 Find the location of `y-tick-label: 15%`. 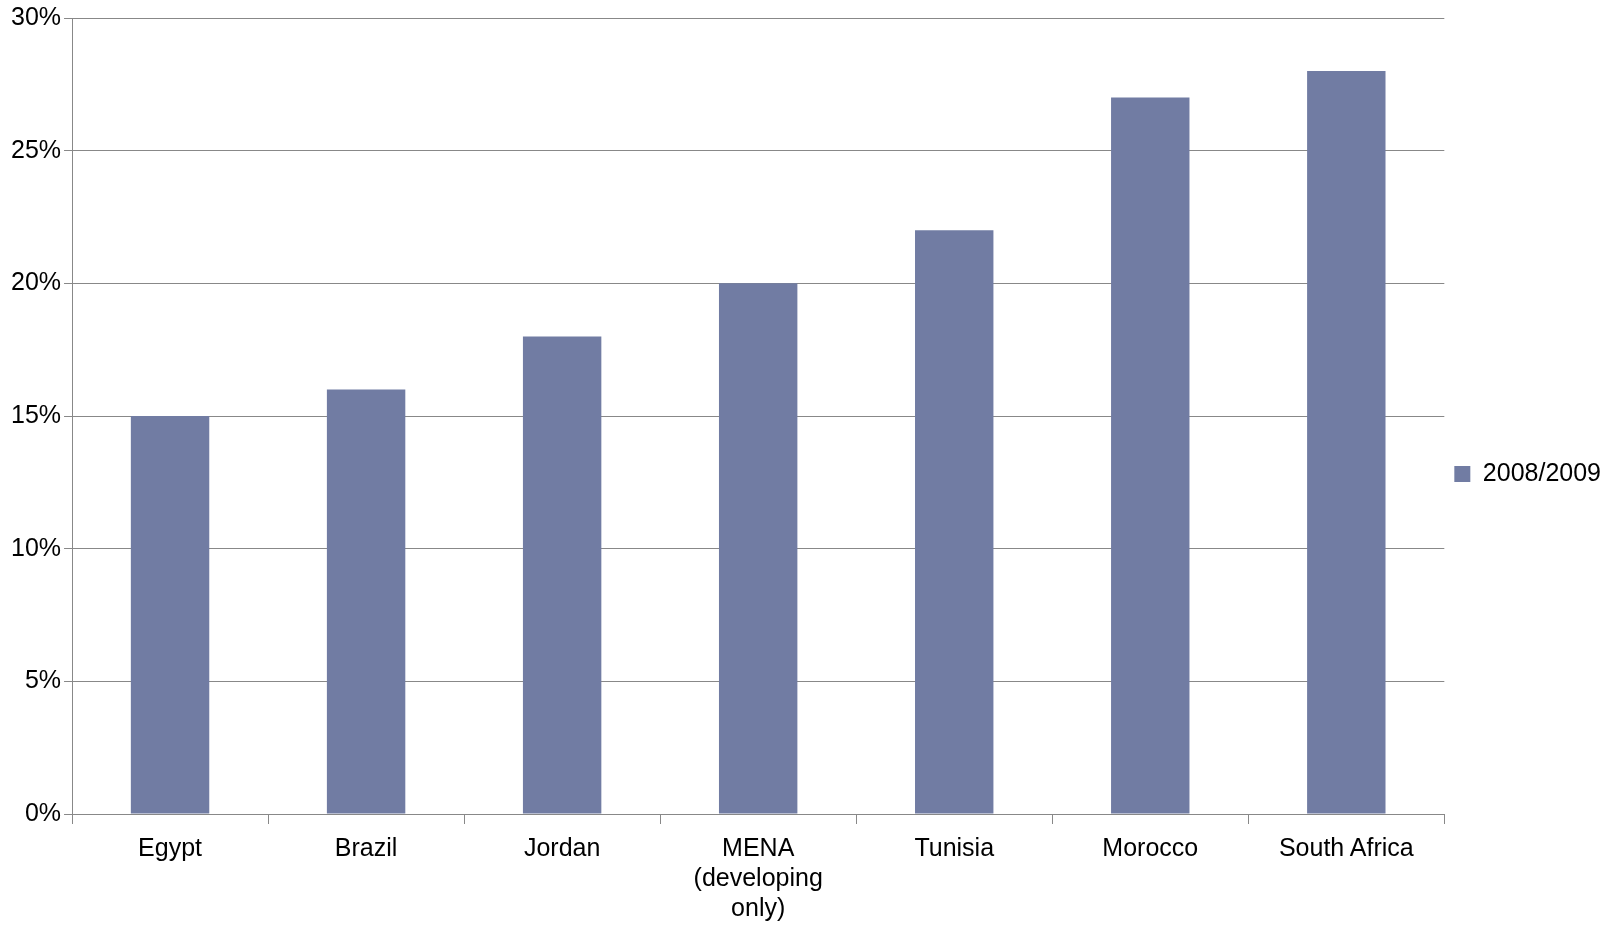

y-tick-label: 15% is located at coordinates (36, 413).